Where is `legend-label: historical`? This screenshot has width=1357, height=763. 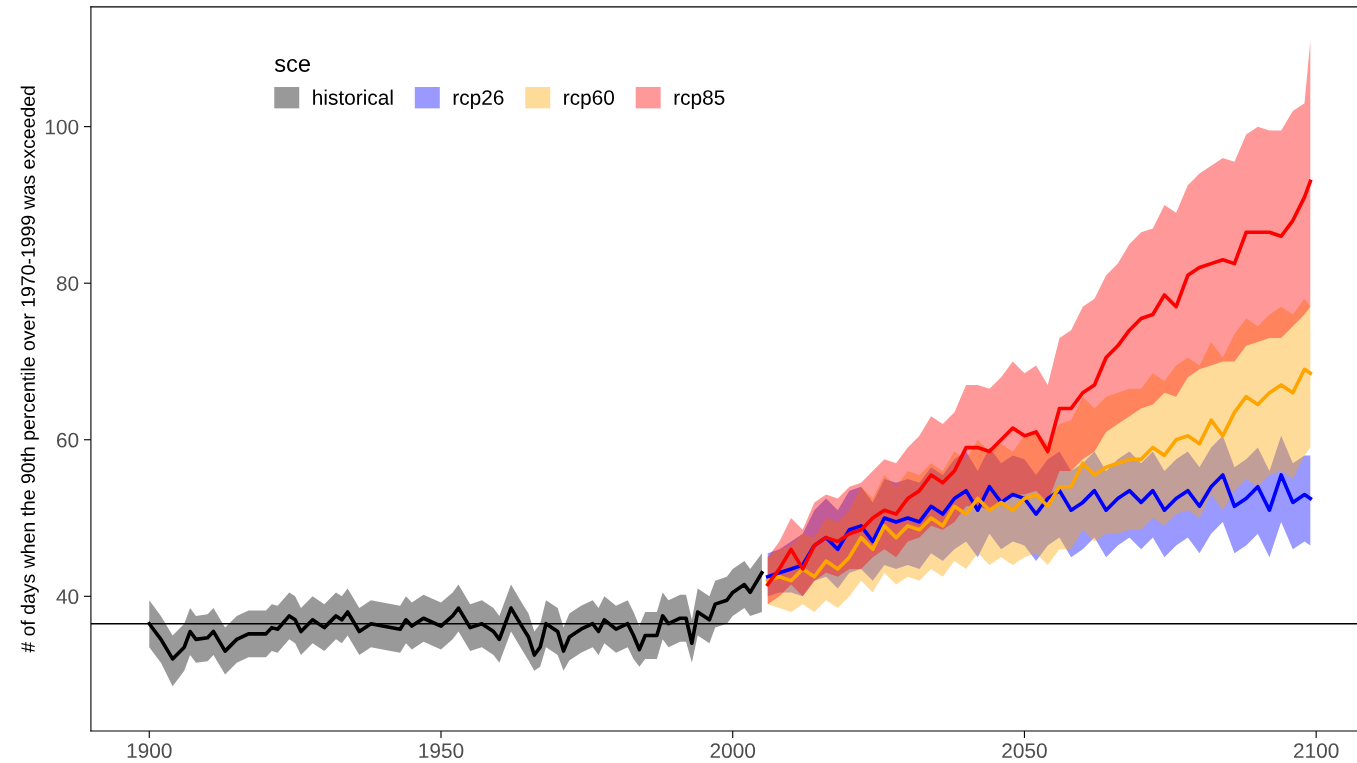
legend-label: historical is located at coordinates (353, 97).